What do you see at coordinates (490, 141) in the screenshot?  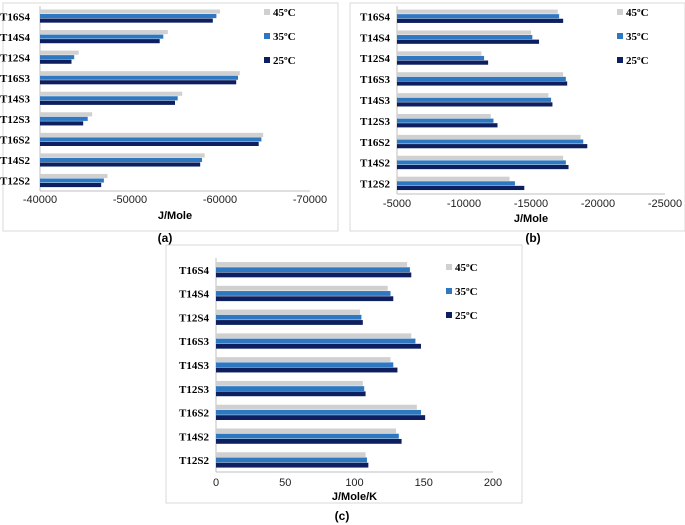 I see `bar-t16s2-35c` at bounding box center [490, 141].